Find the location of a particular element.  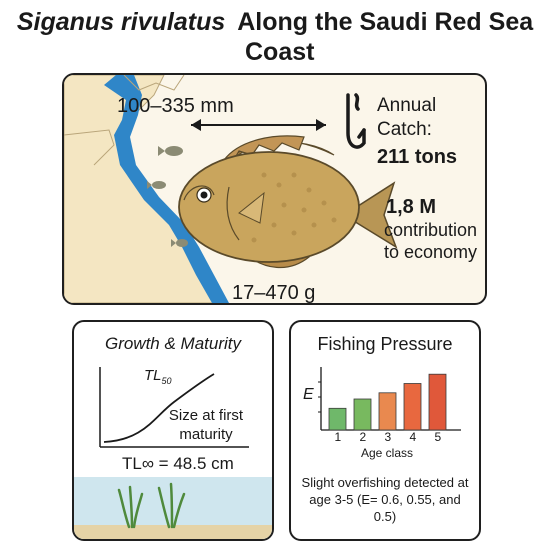

tl-infinity: TL∞ = 48.5 cm is located at coordinates (178, 463).